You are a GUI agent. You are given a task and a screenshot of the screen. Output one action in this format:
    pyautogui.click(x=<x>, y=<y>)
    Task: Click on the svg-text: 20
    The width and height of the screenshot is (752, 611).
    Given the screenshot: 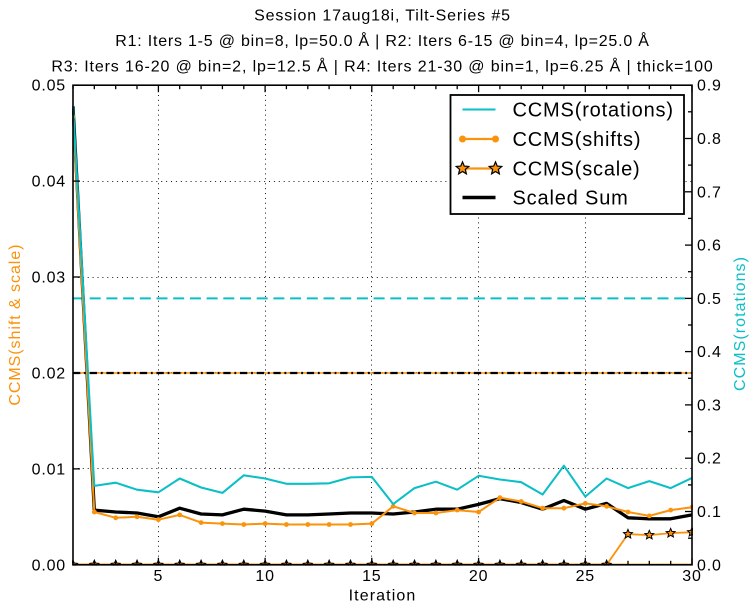 What is the action you would take?
    pyautogui.click(x=478, y=576)
    